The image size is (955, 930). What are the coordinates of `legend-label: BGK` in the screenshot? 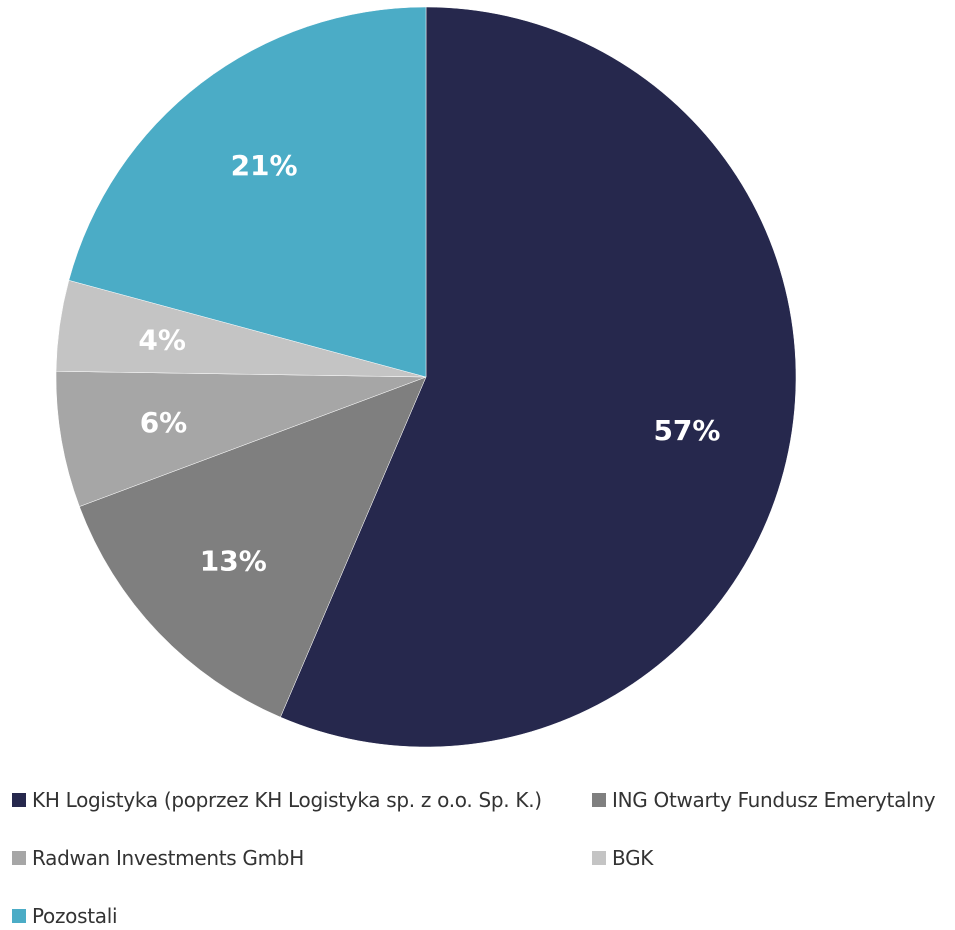 It's located at (633, 858).